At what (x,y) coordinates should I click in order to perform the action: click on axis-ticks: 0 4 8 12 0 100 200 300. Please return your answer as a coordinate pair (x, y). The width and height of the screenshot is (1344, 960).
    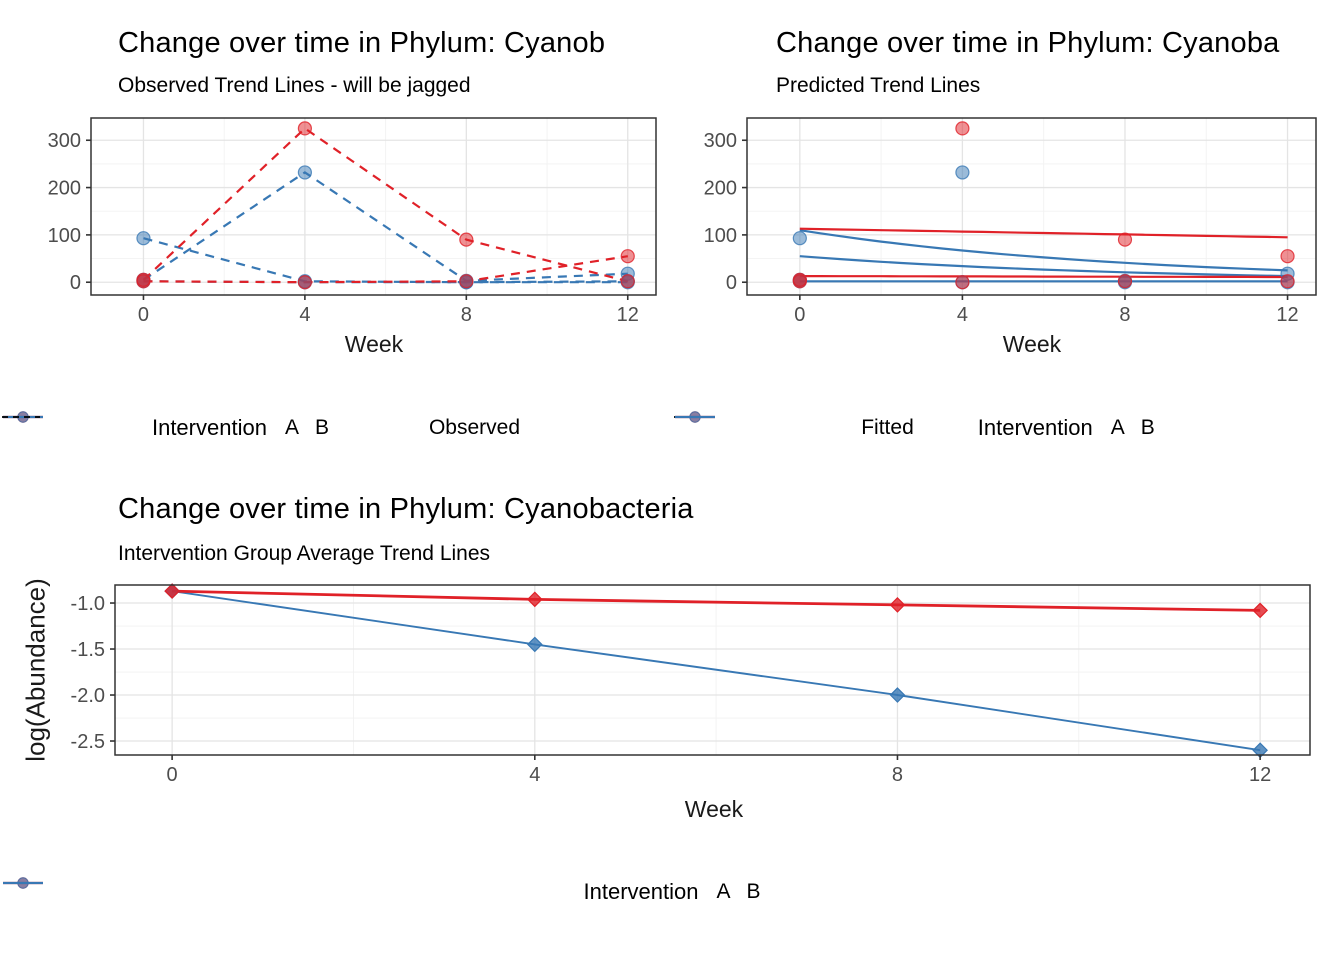
    Looking at the image, I should click on (343, 228).